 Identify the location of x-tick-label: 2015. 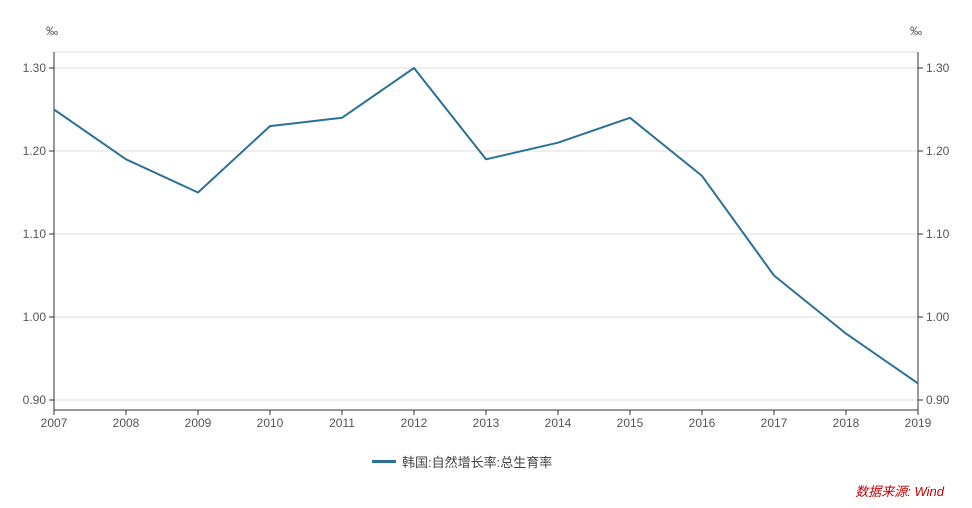
(630, 423).